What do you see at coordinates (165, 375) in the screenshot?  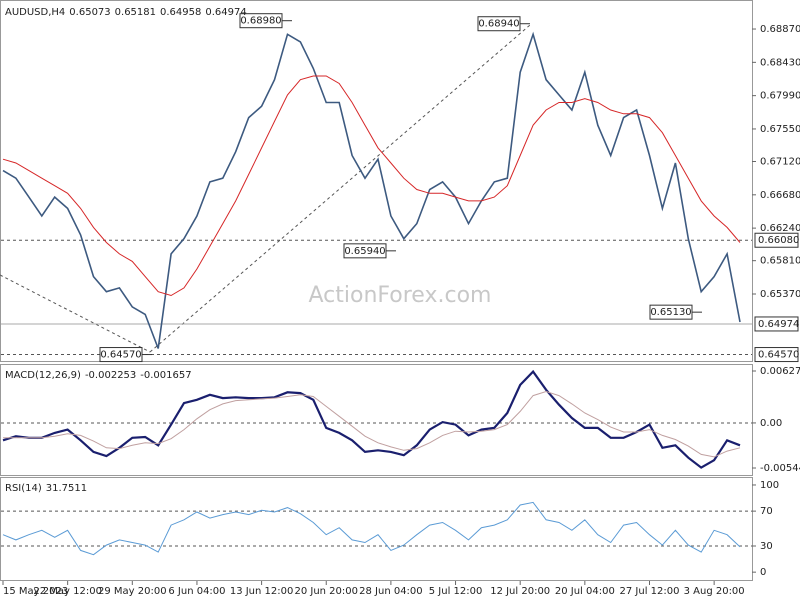 I see `pane-title-value: -0.001657` at bounding box center [165, 375].